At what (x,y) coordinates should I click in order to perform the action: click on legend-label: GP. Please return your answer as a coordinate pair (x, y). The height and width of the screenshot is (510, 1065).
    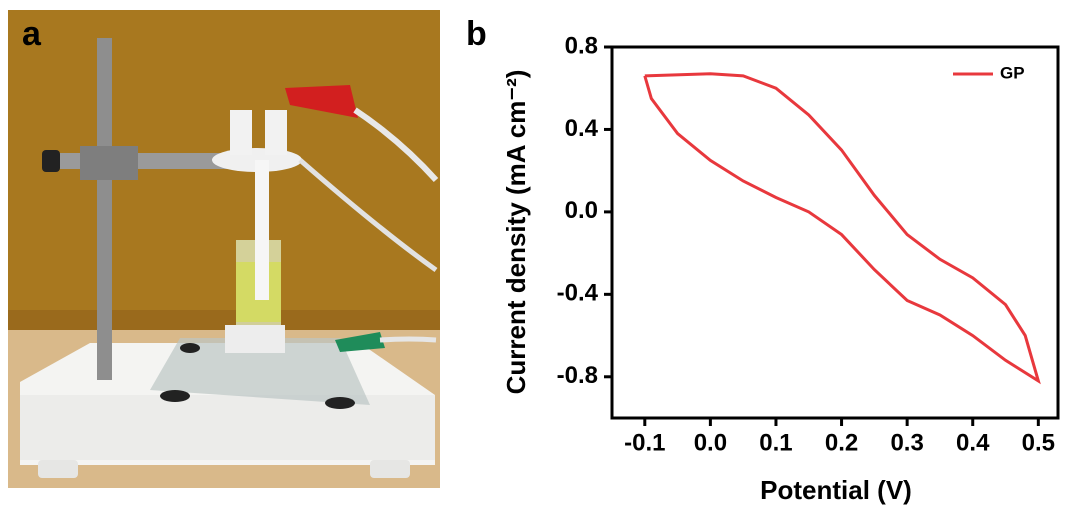
    Looking at the image, I should click on (1012, 72).